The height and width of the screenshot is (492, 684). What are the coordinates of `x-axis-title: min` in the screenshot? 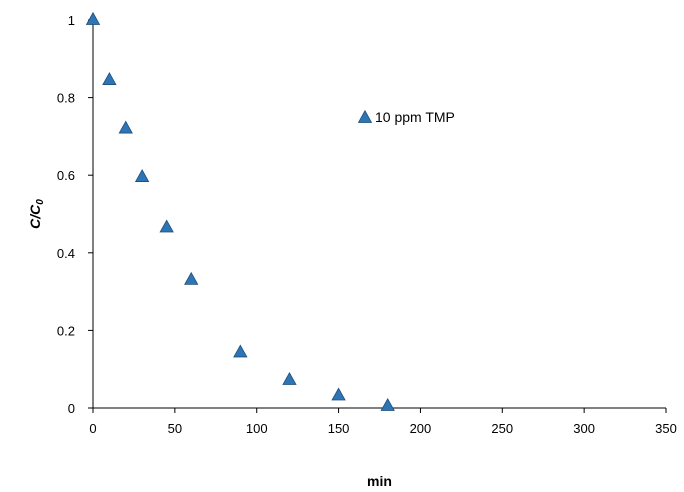 It's located at (379, 481).